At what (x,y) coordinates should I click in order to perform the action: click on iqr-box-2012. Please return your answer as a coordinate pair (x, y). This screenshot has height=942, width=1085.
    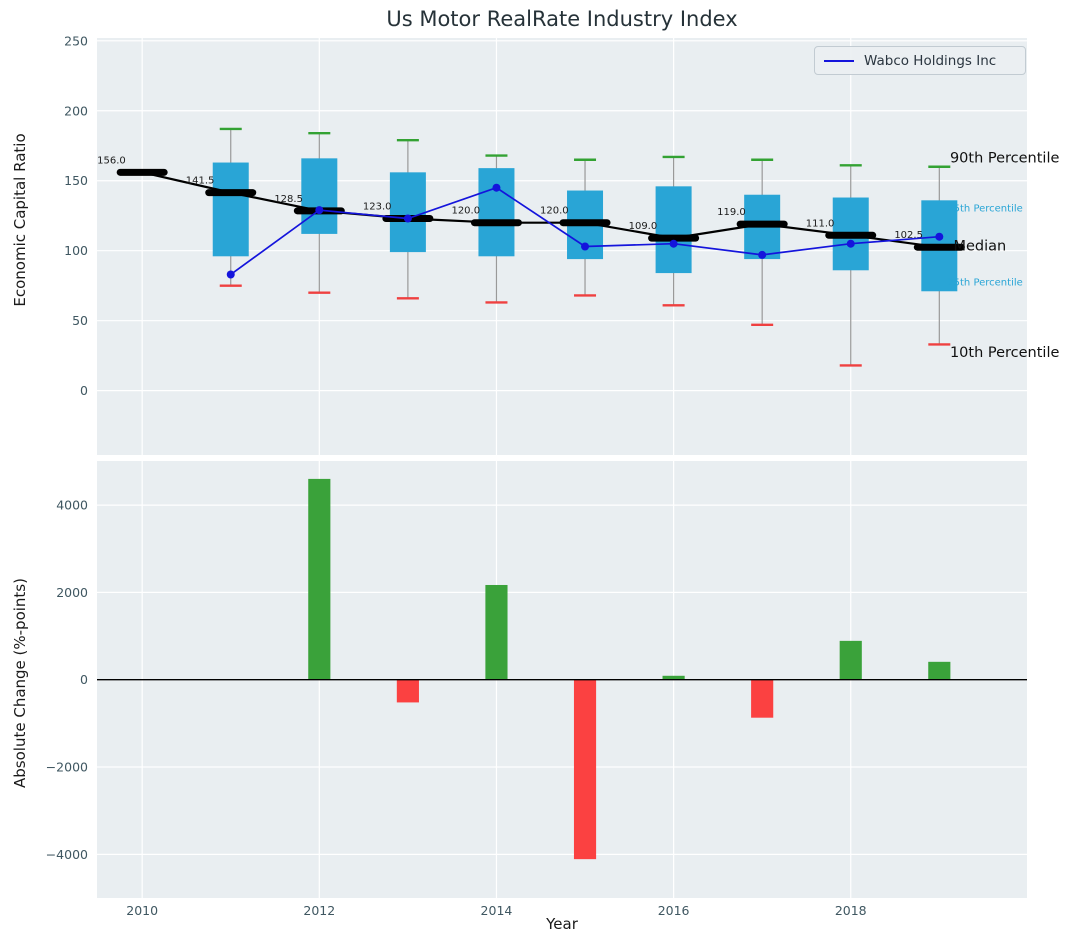
    Looking at the image, I should click on (319, 196).